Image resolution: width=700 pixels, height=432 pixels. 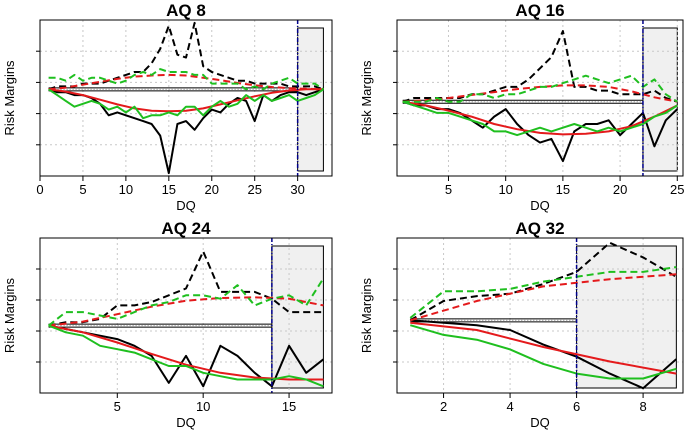 I want to click on x-tick-label: 4, so click(x=509, y=406).